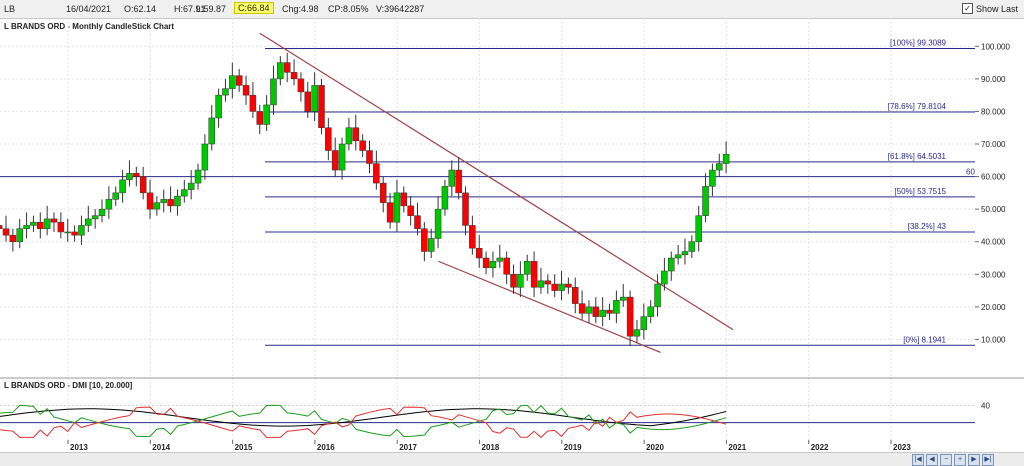 The image size is (1024, 466). What do you see at coordinates (10, 9) in the screenshot?
I see `symbol-label: LB` at bounding box center [10, 9].